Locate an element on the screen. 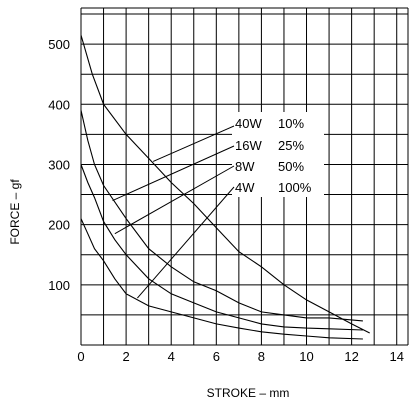  y-tick-label: 500 is located at coordinates (59, 44).